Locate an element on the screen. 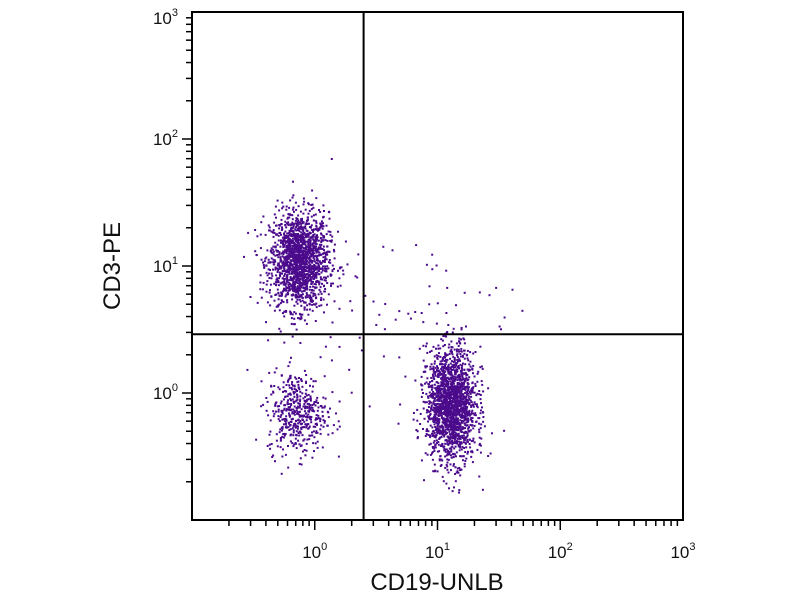  y-tick-label: 101 is located at coordinates (165, 265).